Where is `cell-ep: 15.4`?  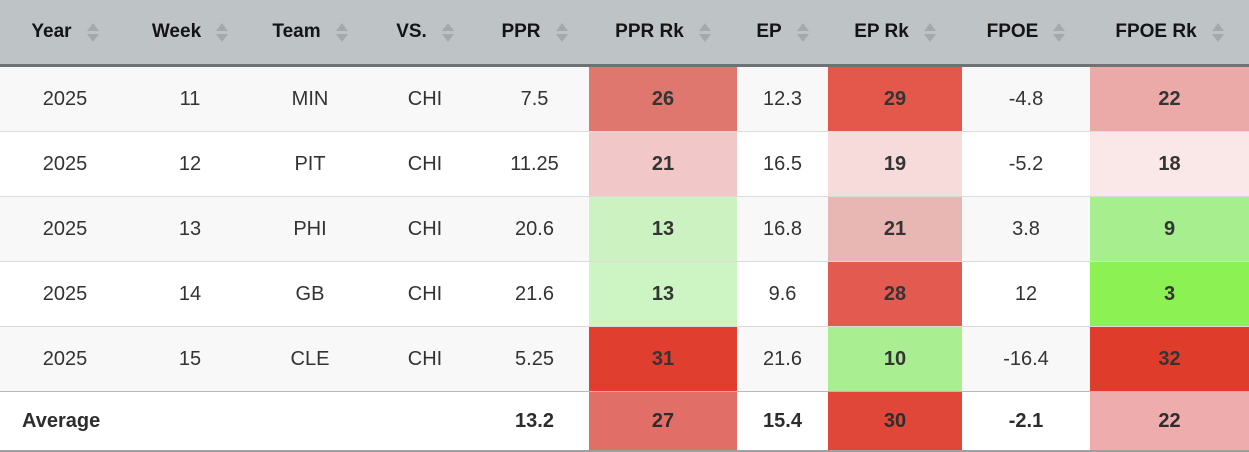 cell-ep: 15.4 is located at coordinates (782, 421).